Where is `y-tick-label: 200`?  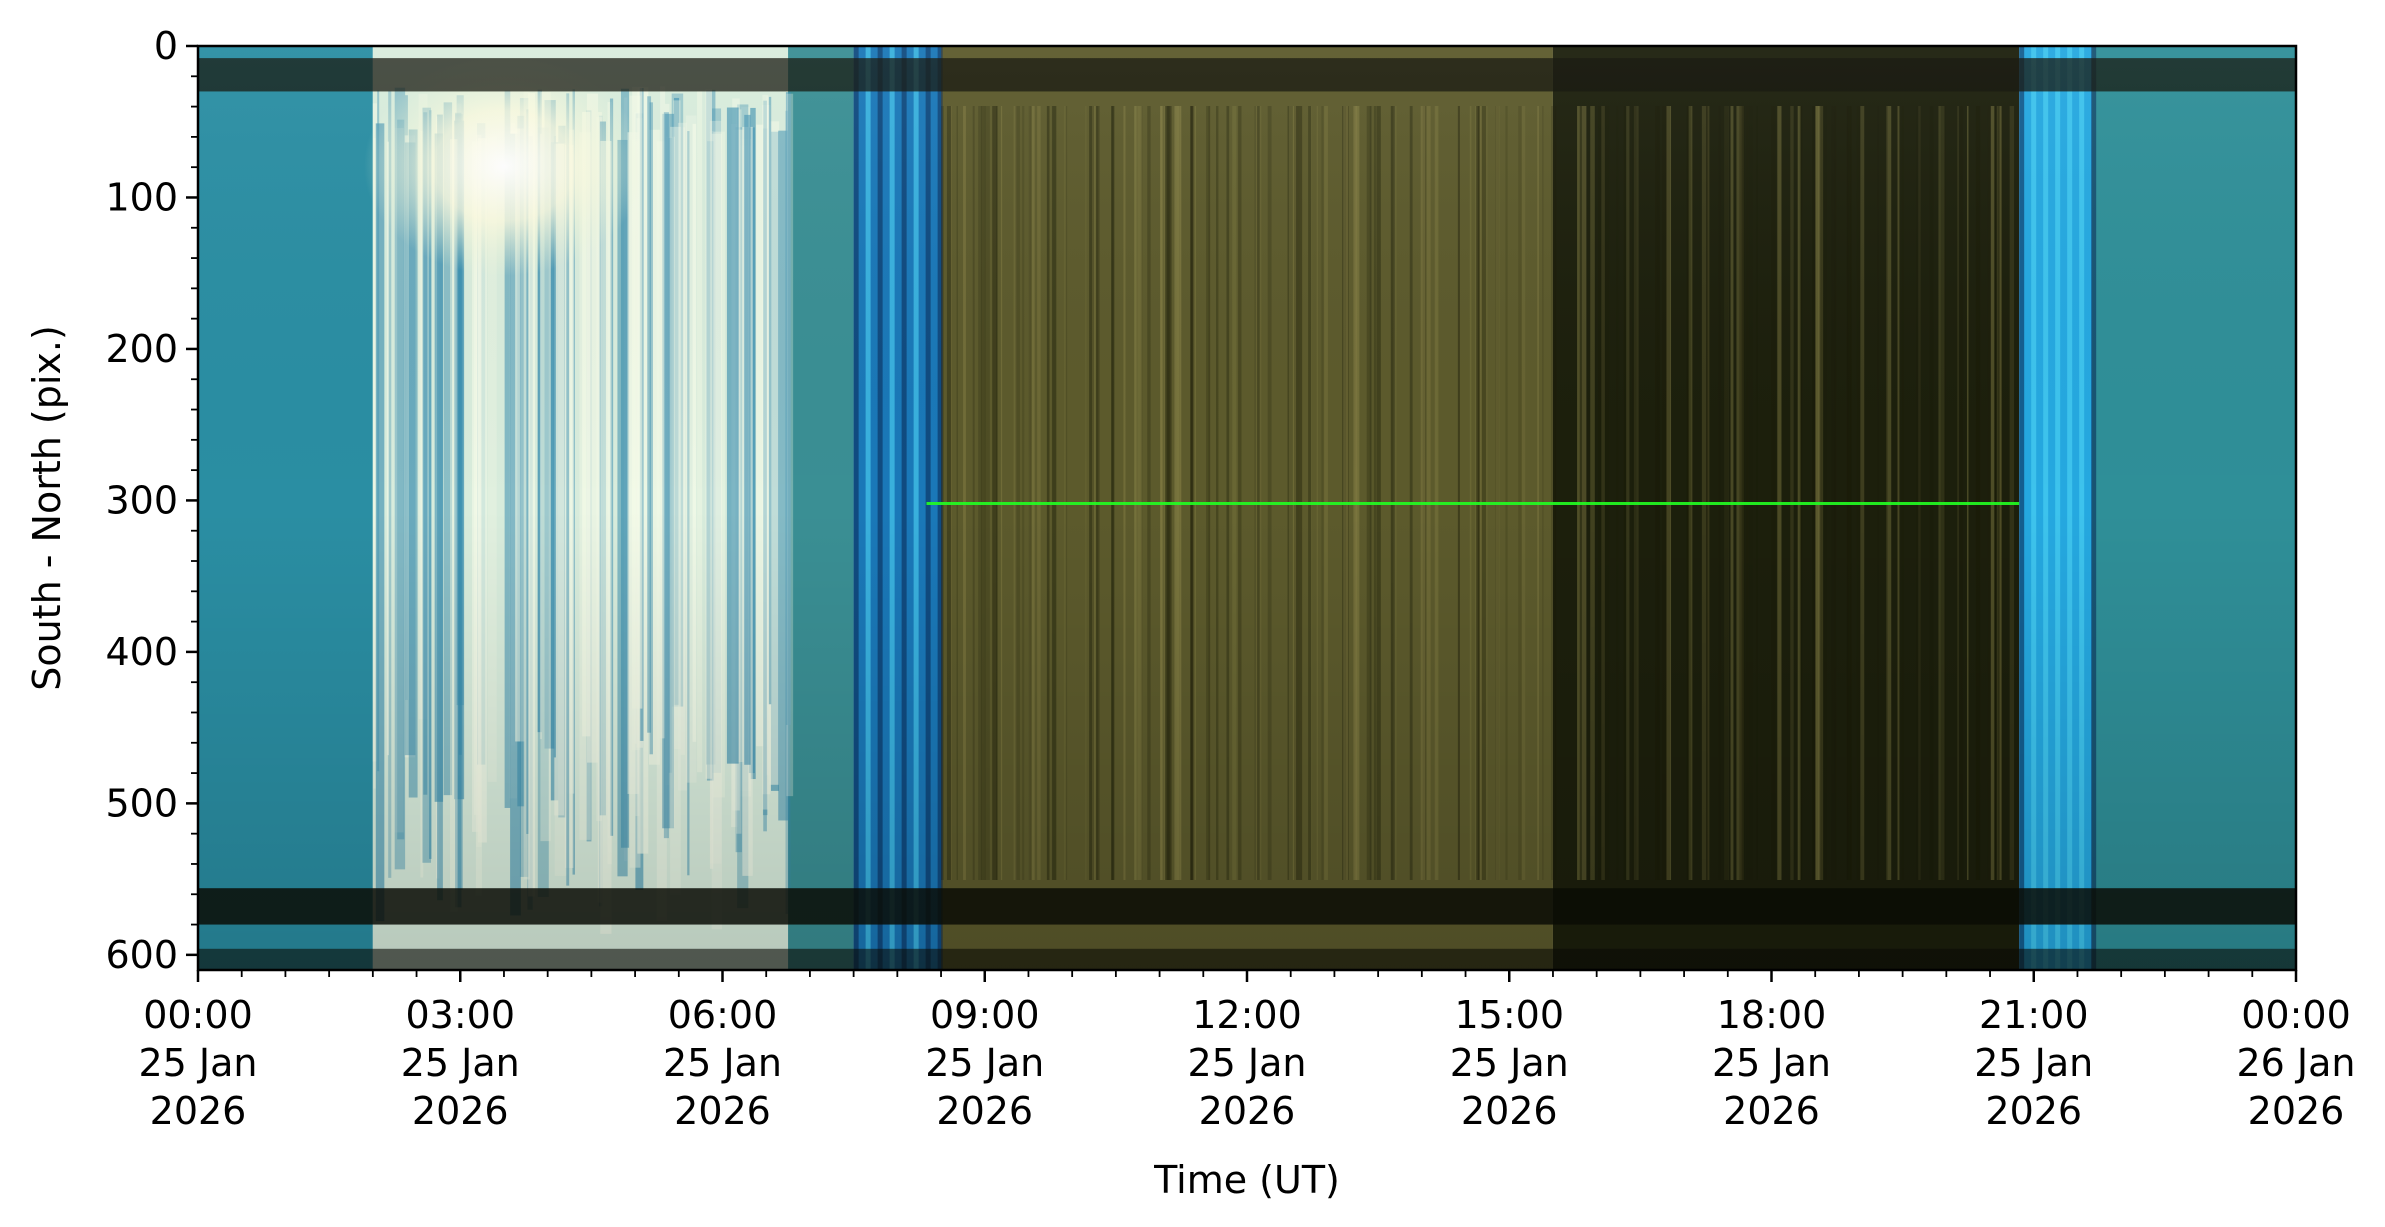
y-tick-label: 200 is located at coordinates (141, 349).